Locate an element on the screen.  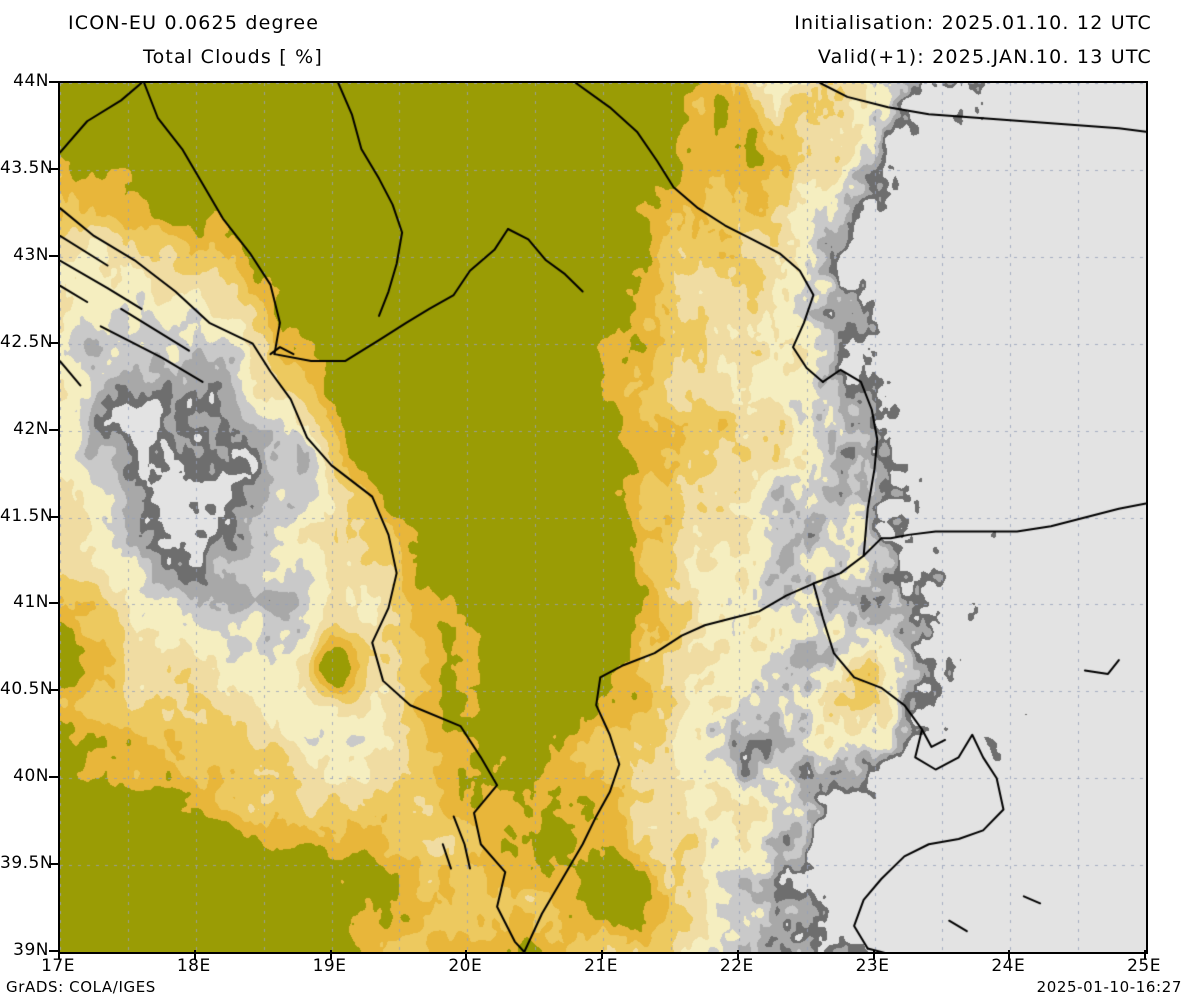
x-axis-tick-label: 23E is located at coordinates (872, 966).